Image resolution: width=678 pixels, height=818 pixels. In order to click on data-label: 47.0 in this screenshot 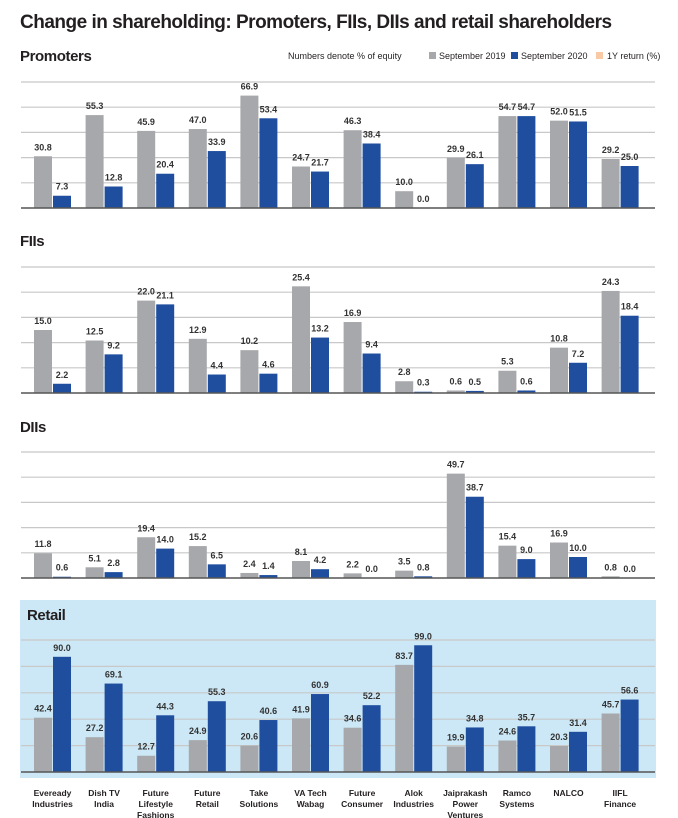, I will do `click(198, 120)`.